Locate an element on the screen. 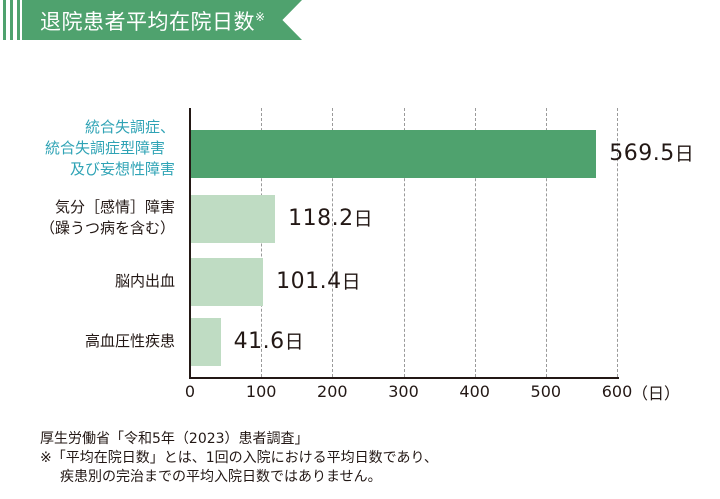 This screenshot has width=720, height=499. category-label-schizophrenia: 統合失調症、 統合失調症型障害 及び妄想性障害 is located at coordinates (109, 148).